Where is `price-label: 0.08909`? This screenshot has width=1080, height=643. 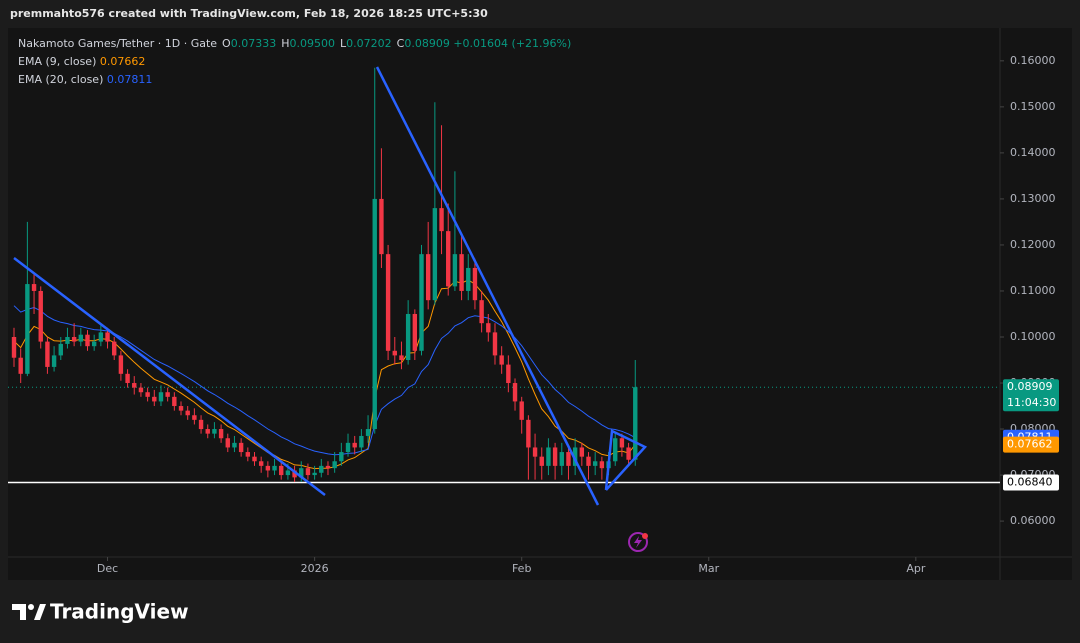
price-label: 0.08909 is located at coordinates (1030, 386).